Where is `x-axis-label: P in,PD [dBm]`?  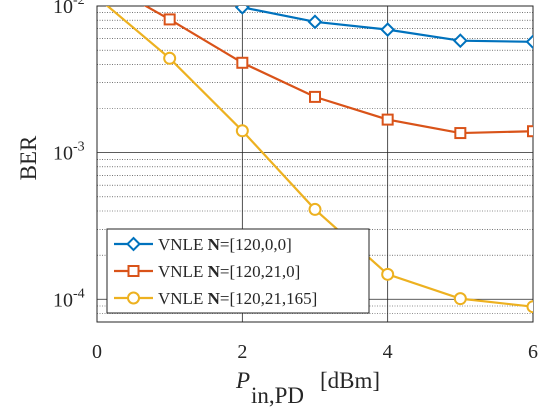
x-axis-label: P in,PD [dBm] is located at coordinates (307, 388).